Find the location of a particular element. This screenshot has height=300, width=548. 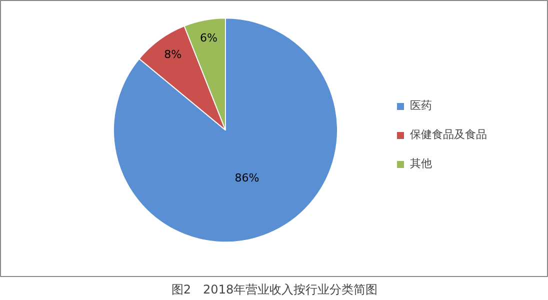

data-label: 8% is located at coordinates (173, 54).